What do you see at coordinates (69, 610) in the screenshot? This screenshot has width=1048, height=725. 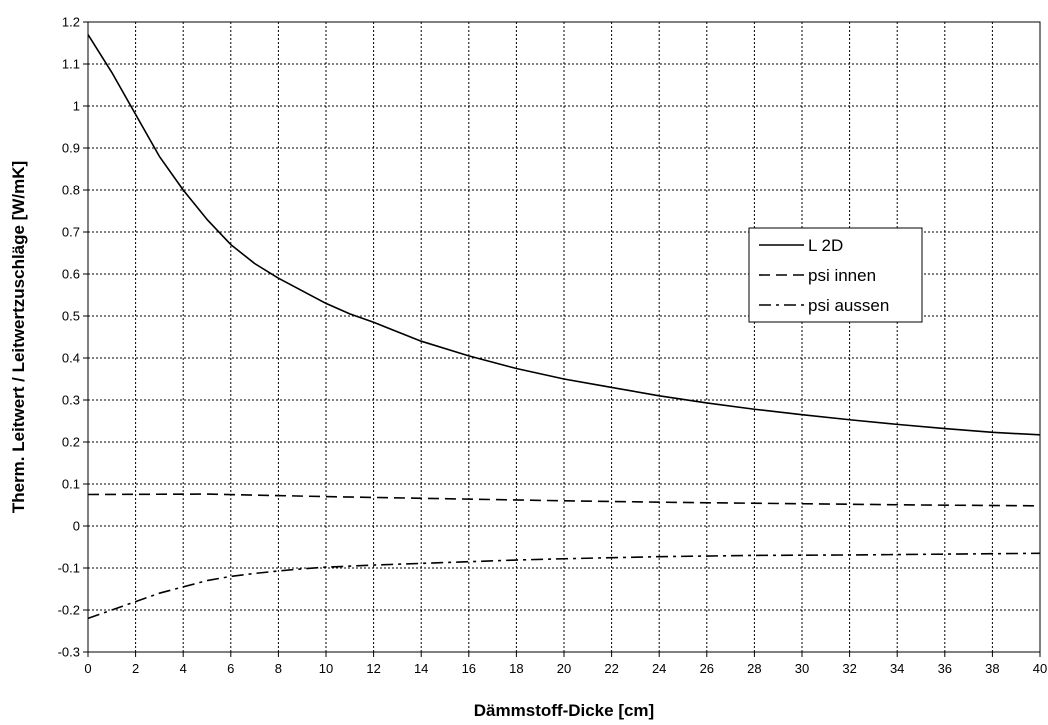 I see `y-tick-label: -0.2` at bounding box center [69, 610].